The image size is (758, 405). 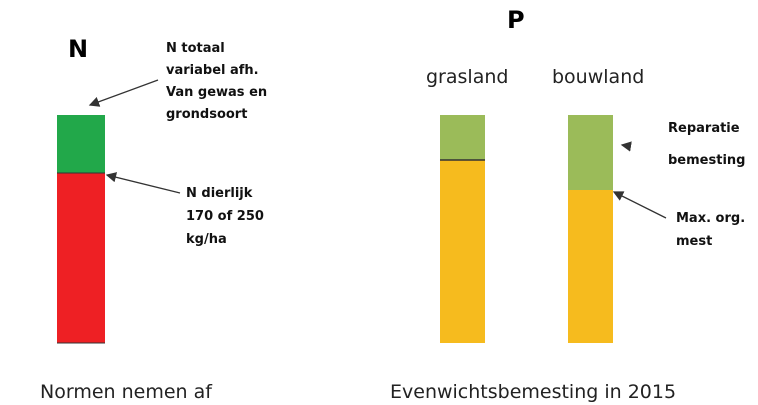 I want to click on note-animal: N dierlijk 170 of 250 kg/ha, so click(x=225, y=216).